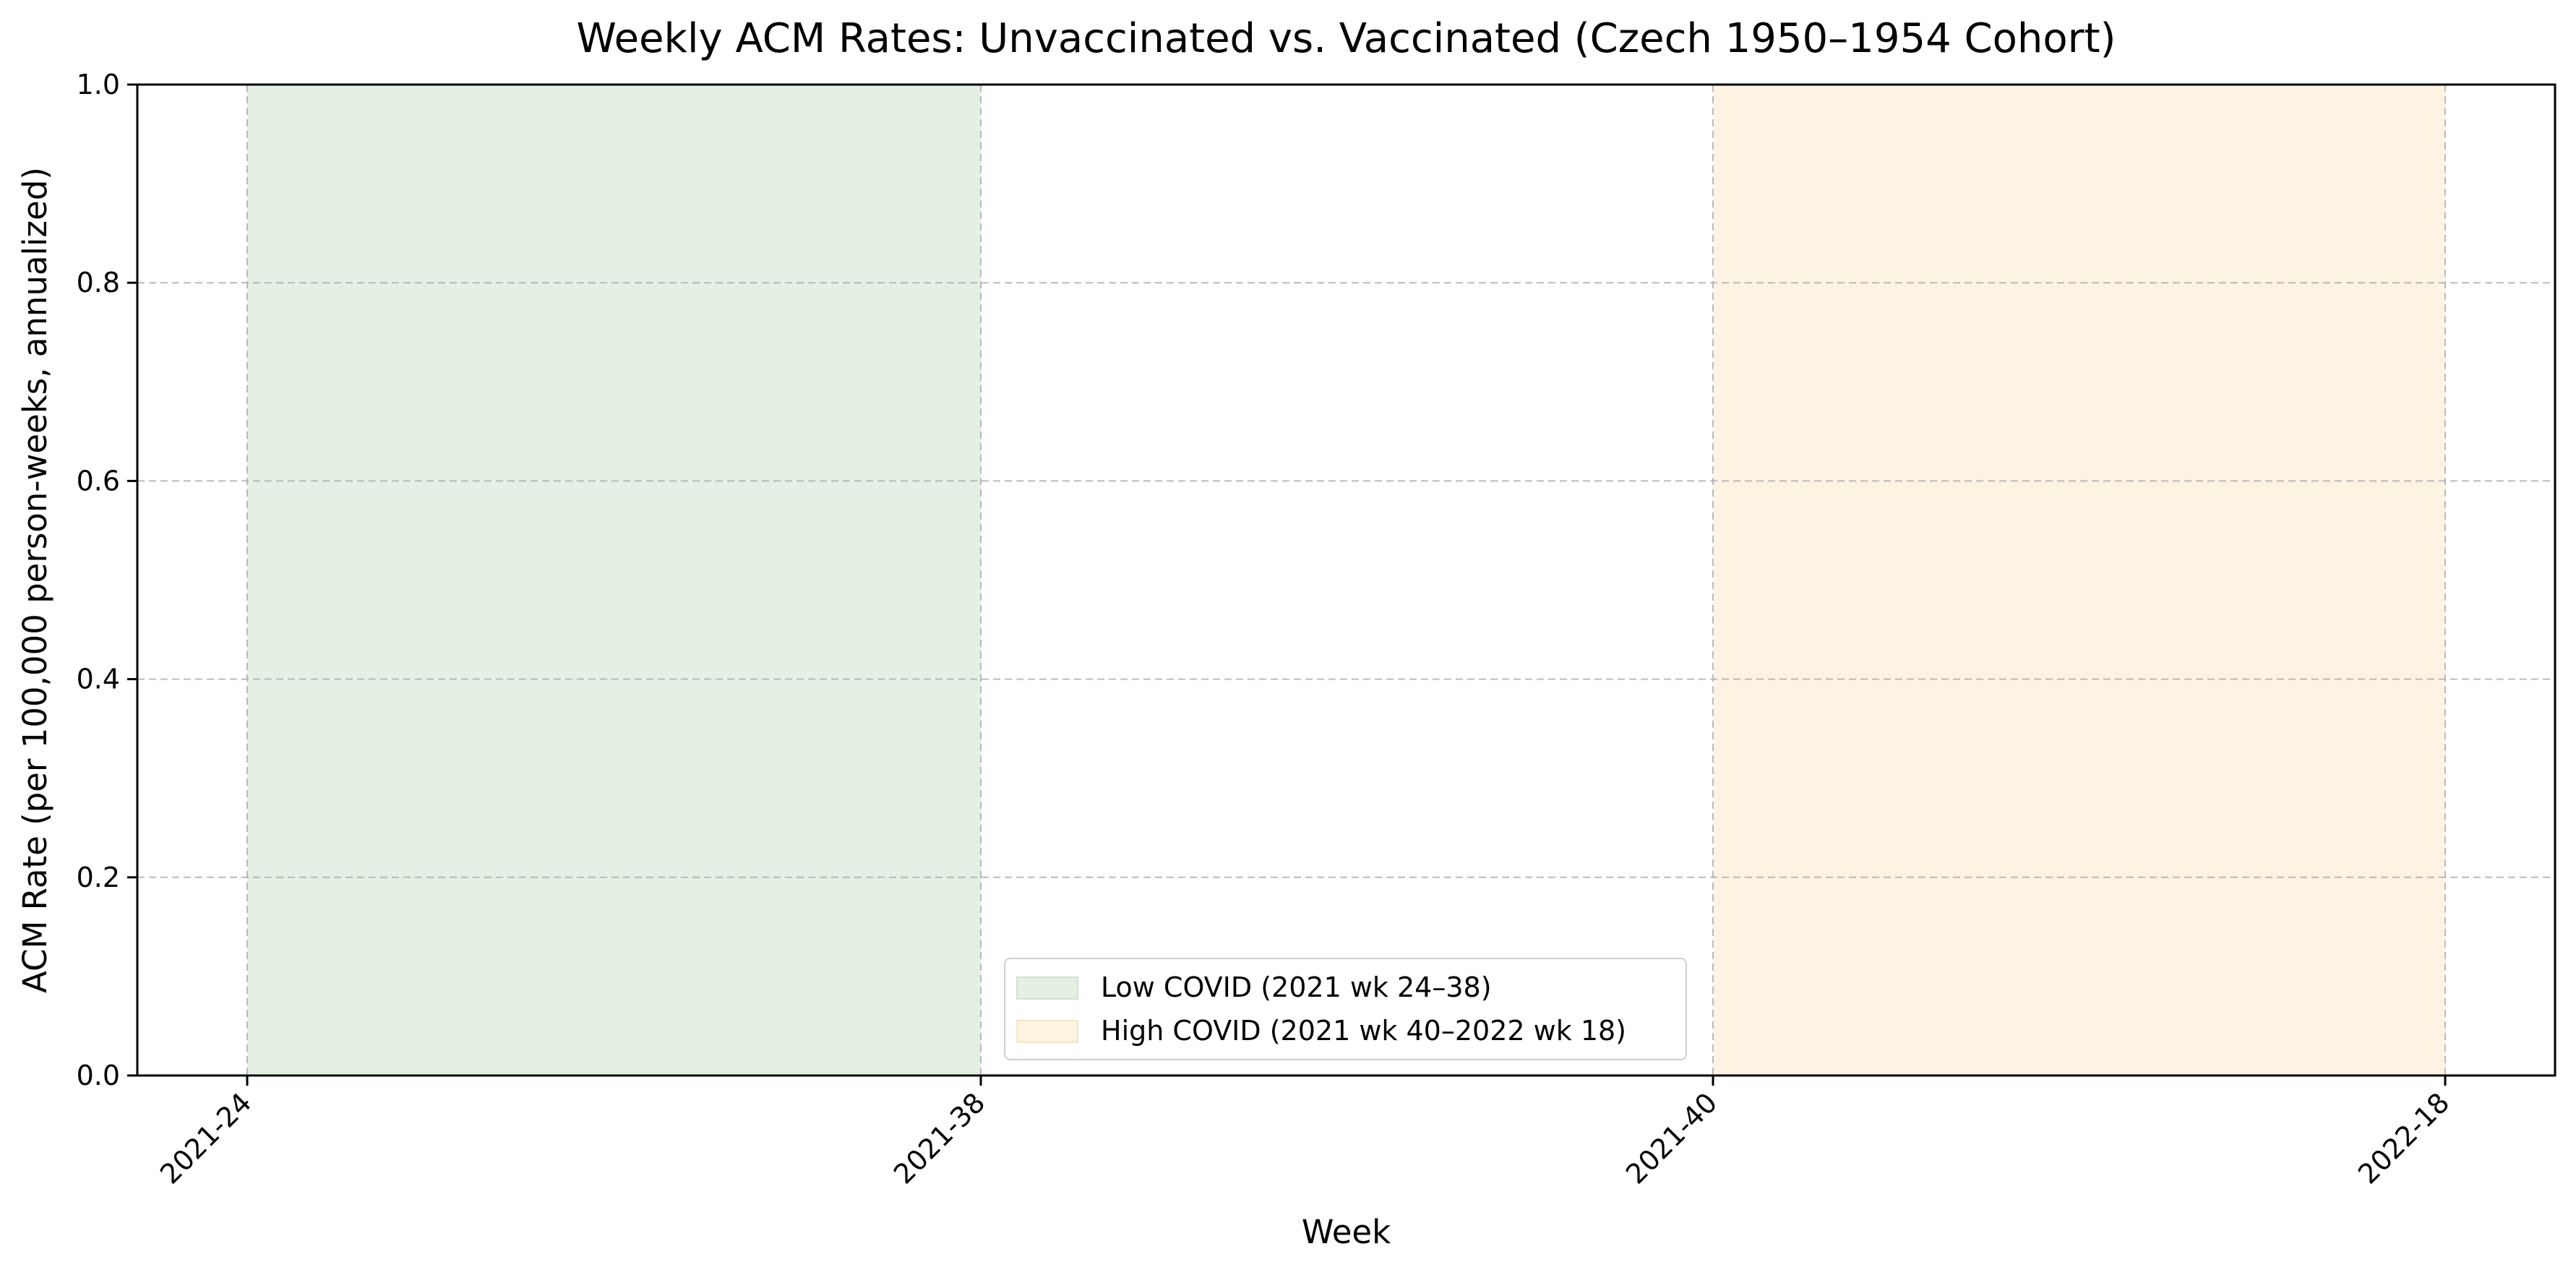 The height and width of the screenshot is (1275, 2576). I want to click on y-tick-label: 0.8, so click(99, 283).